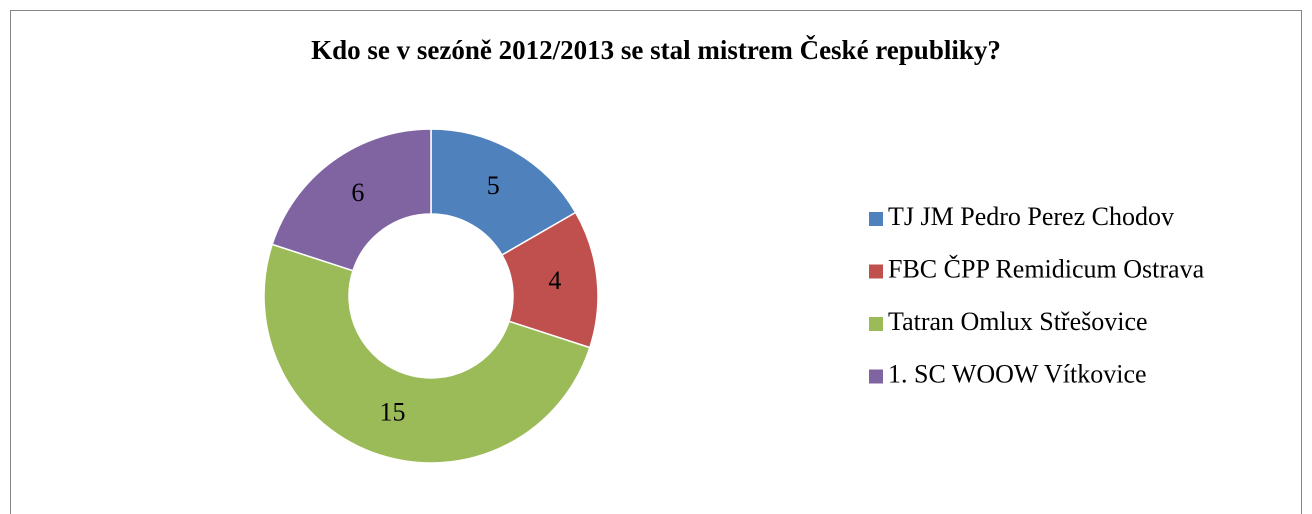  Describe the element at coordinates (357, 192) in the screenshot. I see `data-label: 6` at that location.